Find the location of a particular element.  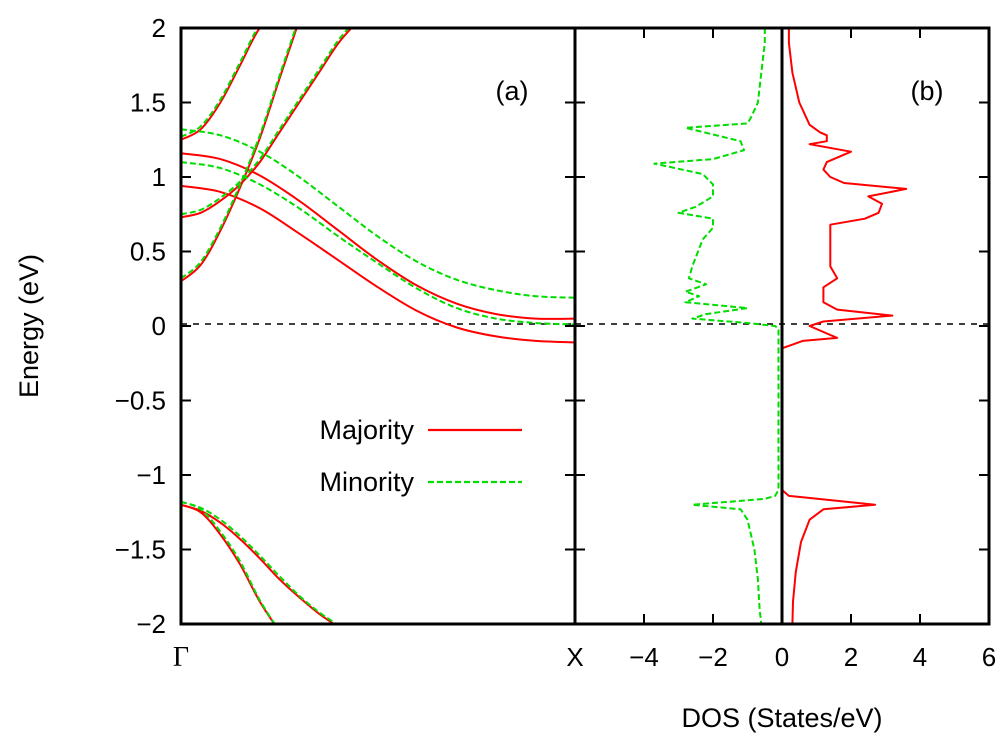

legend-label-minority: Minority is located at coordinates (366, 482).